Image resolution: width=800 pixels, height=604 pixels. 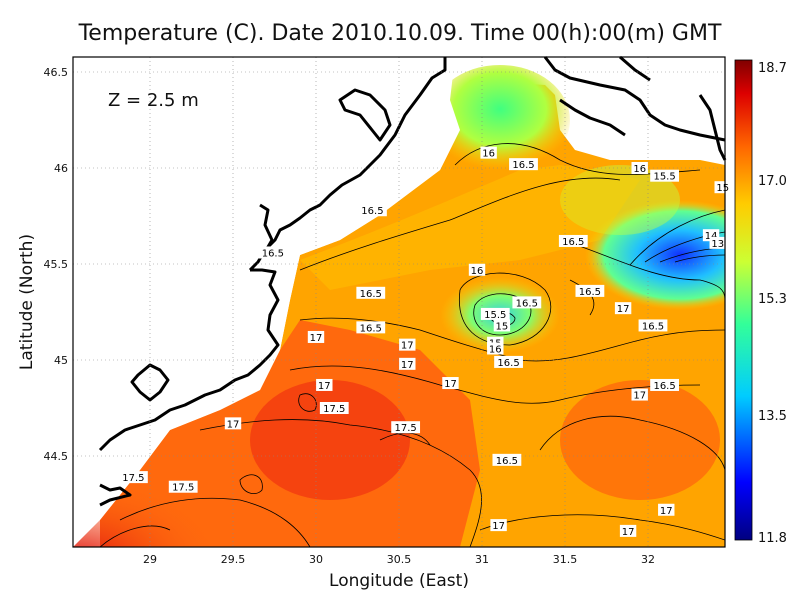 What do you see at coordinates (772, 416) in the screenshot?
I see `colorbar-tick: 13.5` at bounding box center [772, 416].